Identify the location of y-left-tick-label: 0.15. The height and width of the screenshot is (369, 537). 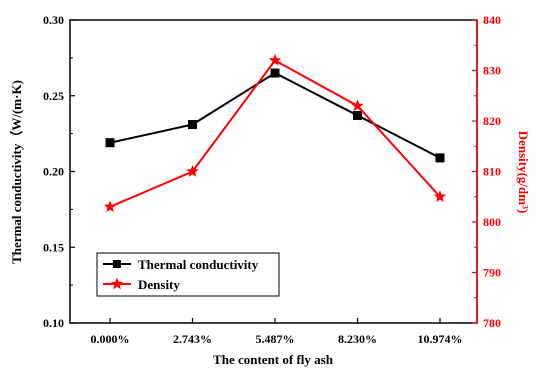
(53, 247).